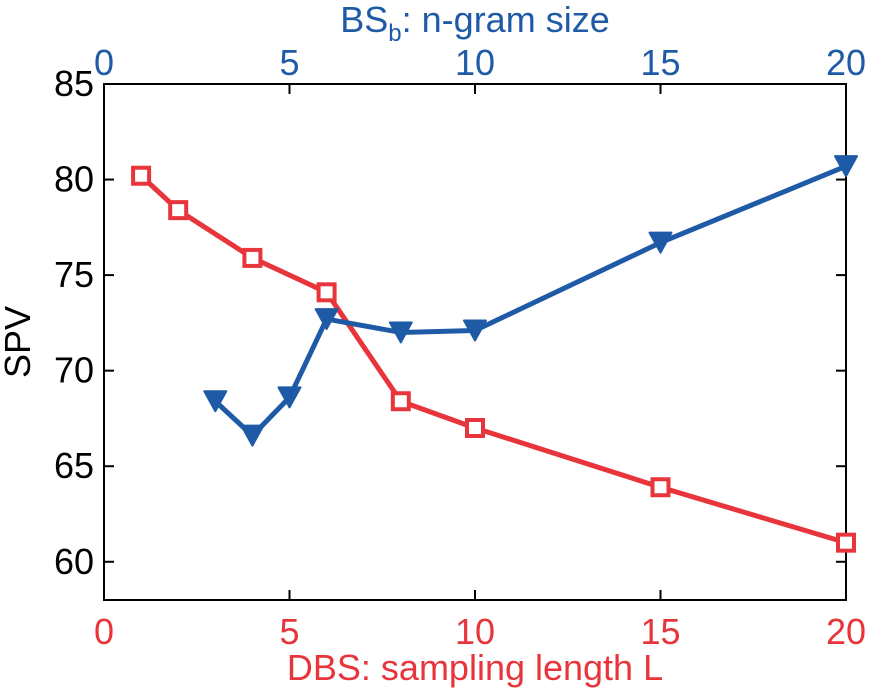 The height and width of the screenshot is (695, 872). Describe the element at coordinates (74, 465) in the screenshot. I see `y-tick-label: 65` at that location.